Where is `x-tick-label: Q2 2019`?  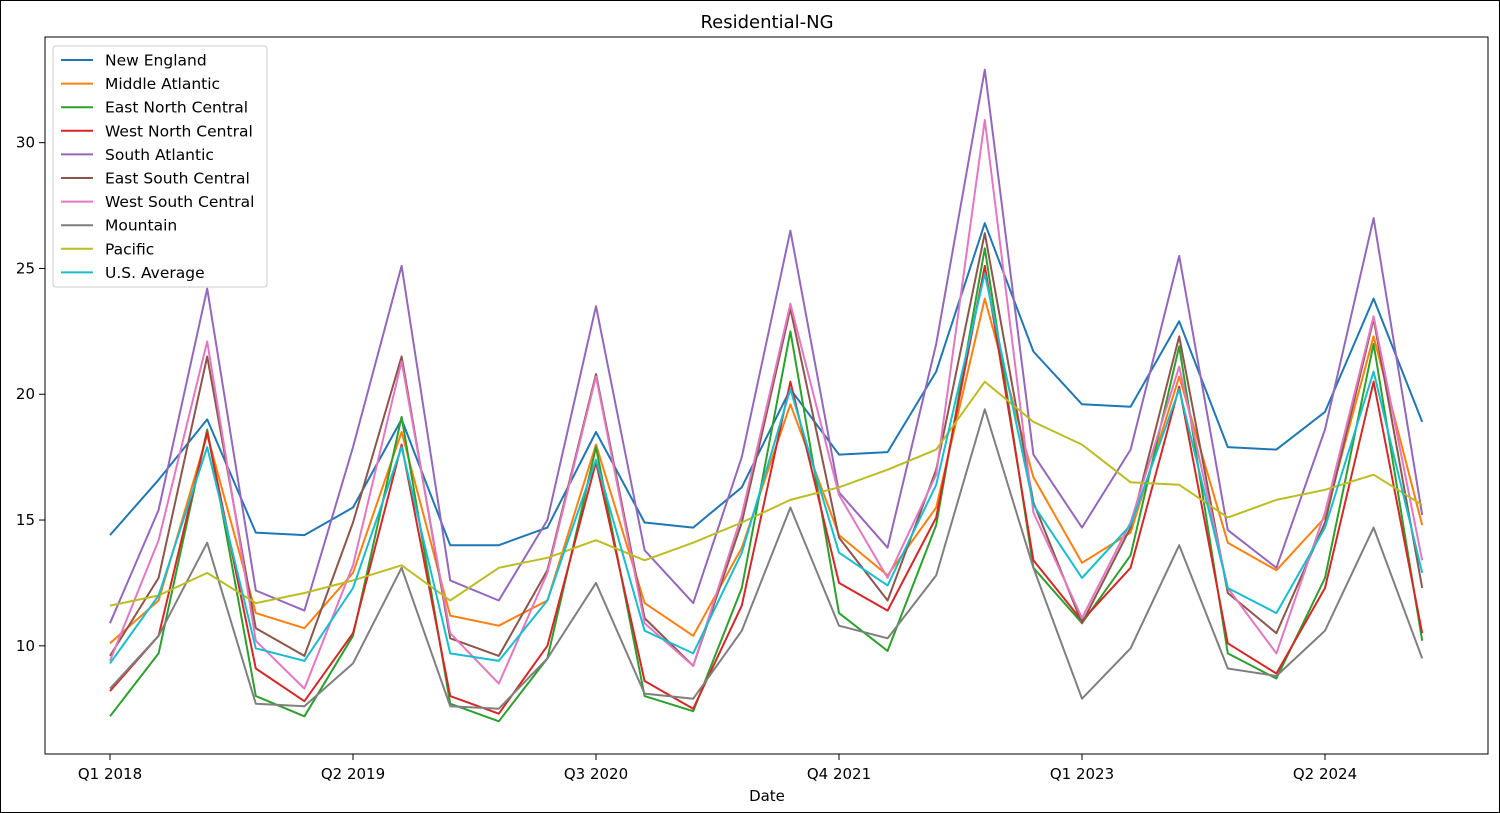 x-tick-label: Q2 2019 is located at coordinates (353, 774).